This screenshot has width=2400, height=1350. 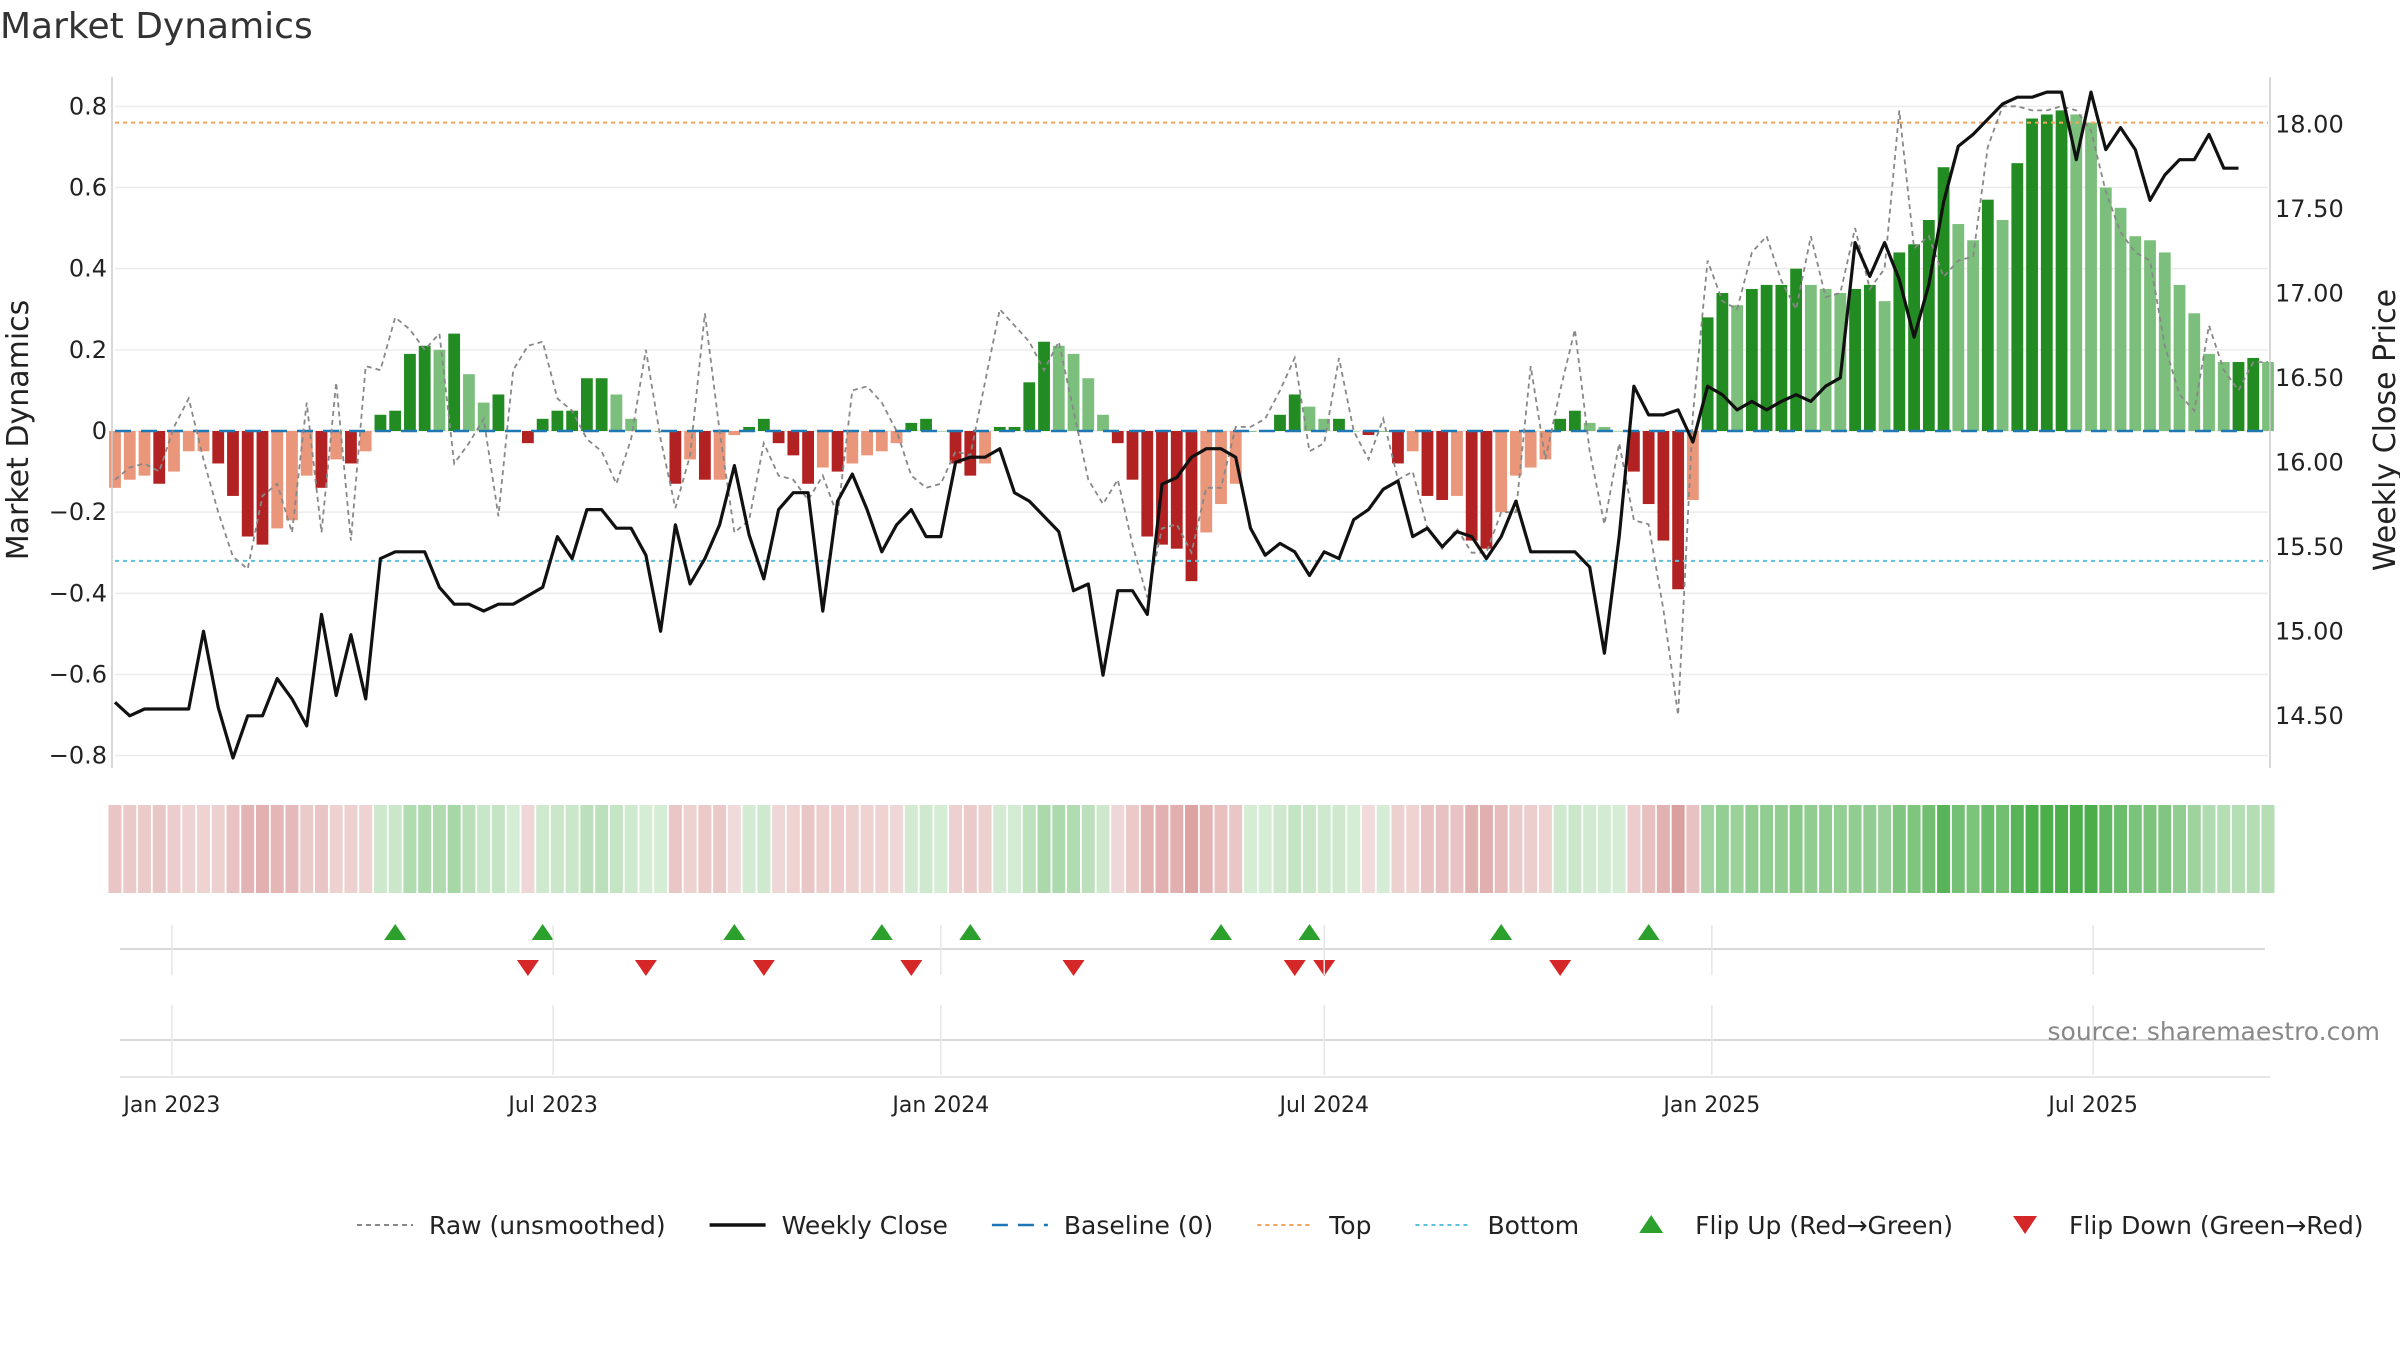 What do you see at coordinates (645, 968) in the screenshot?
I see `flip-down-marker` at bounding box center [645, 968].